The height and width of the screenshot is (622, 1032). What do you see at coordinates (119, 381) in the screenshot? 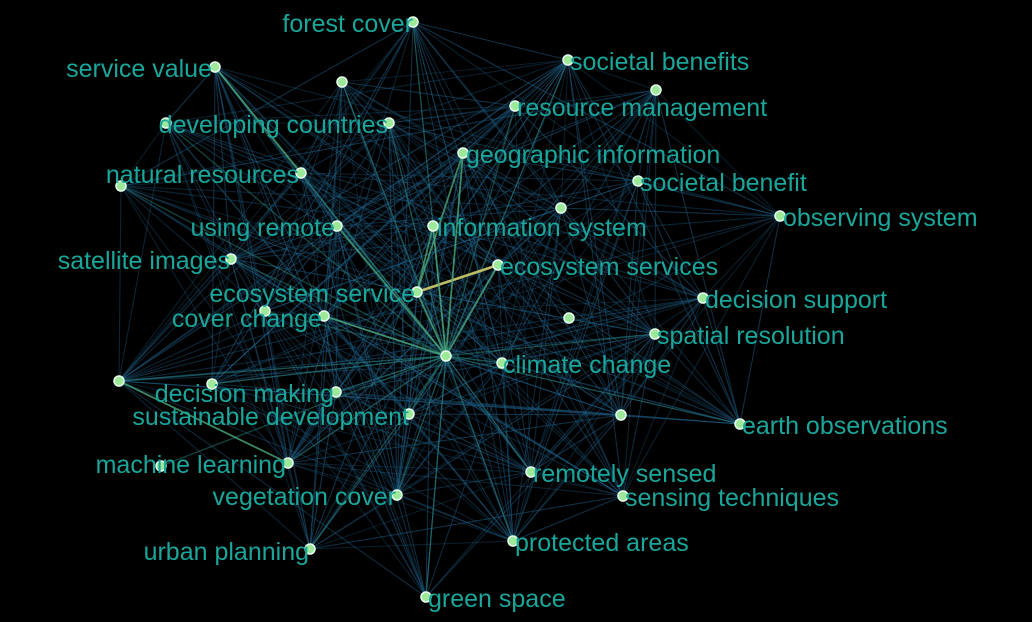
I see `node-n8` at bounding box center [119, 381].